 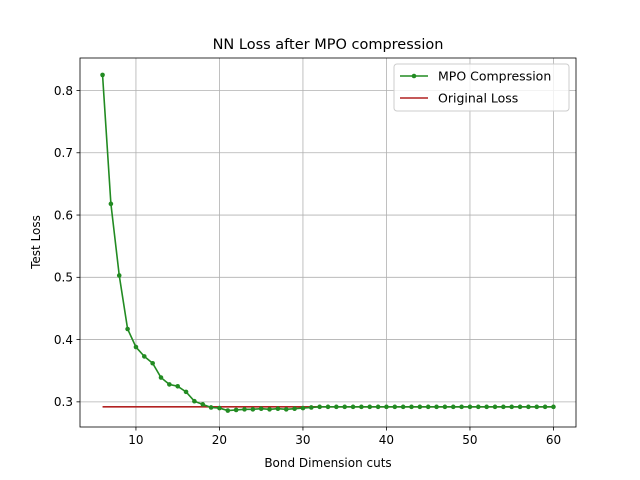 What do you see at coordinates (328, 45) in the screenshot?
I see `chart-title: NN Loss after MPO compression` at bounding box center [328, 45].